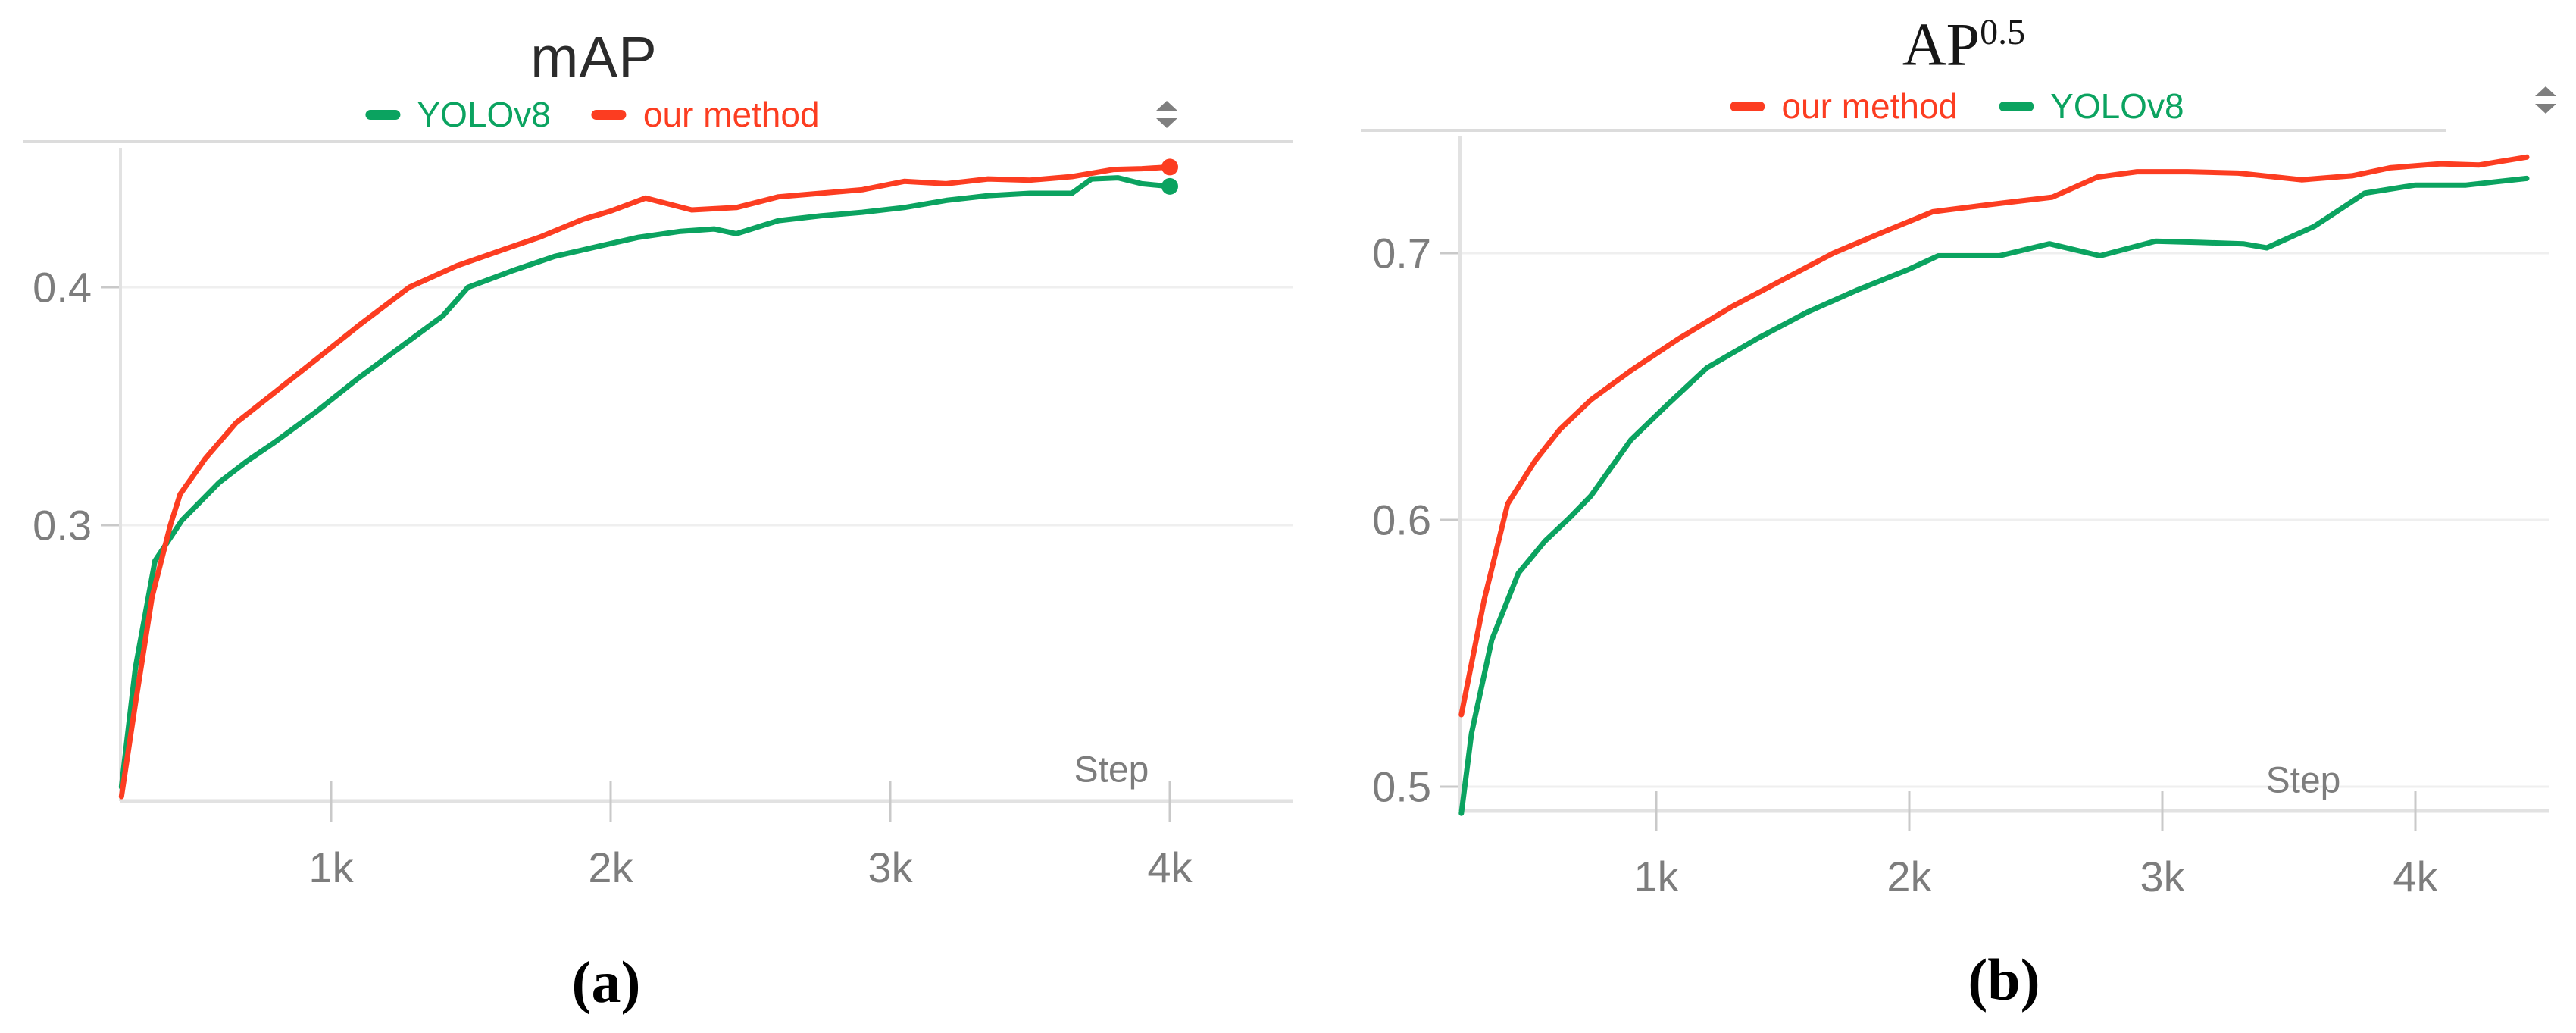 This screenshot has height=1033, width=2576. I want to click on series-our-method-endpoint-marker, so click(1169, 167).